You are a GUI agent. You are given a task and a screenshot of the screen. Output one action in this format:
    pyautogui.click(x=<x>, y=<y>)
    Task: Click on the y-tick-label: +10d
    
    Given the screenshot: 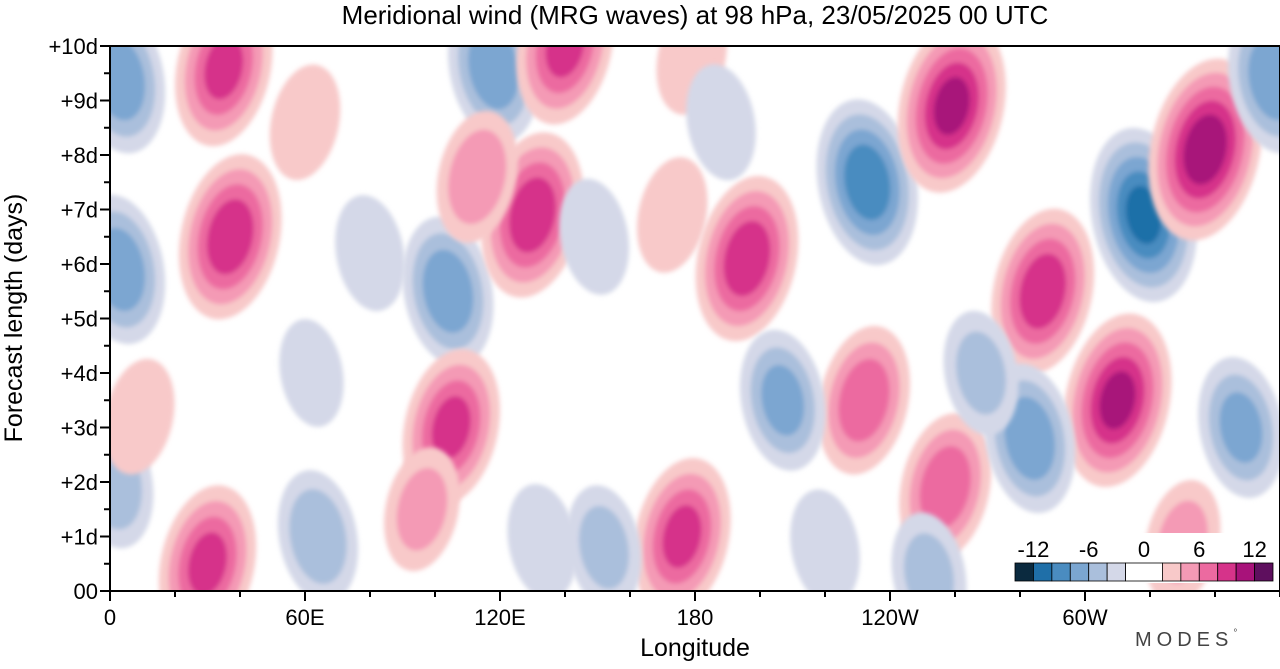 What is the action you would take?
    pyautogui.click(x=73, y=46)
    